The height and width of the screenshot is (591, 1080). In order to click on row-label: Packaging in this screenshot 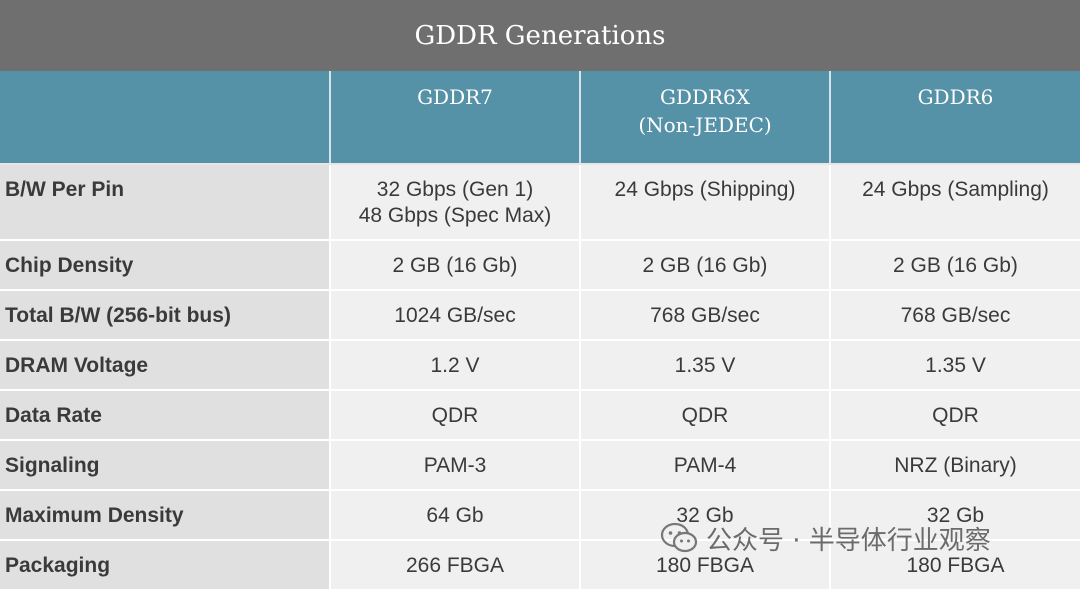, I will do `click(165, 565)`.